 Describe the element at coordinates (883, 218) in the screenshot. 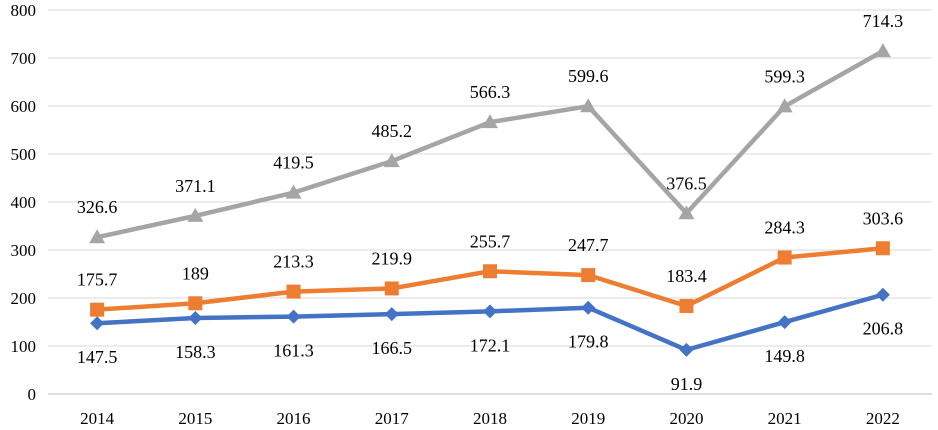

I see `data-label: 303.6` at that location.